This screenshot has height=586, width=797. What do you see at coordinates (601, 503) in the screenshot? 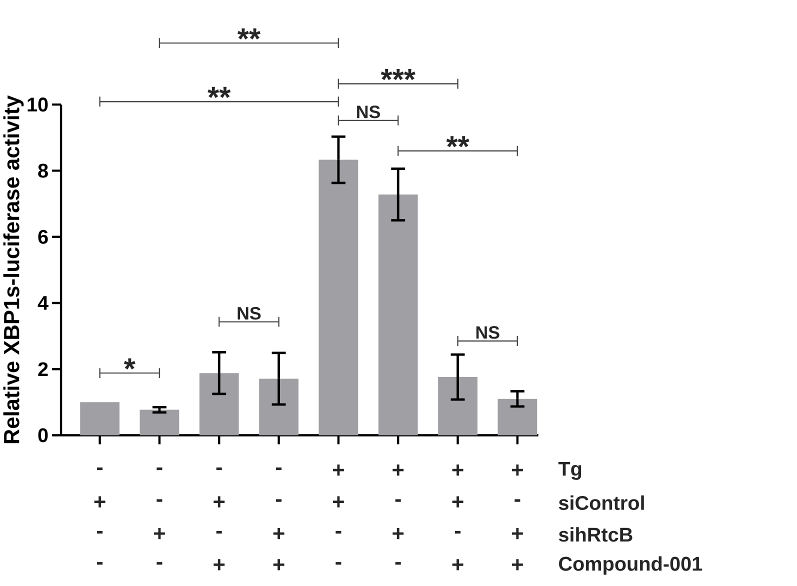
I see `text: siControl` at bounding box center [601, 503].